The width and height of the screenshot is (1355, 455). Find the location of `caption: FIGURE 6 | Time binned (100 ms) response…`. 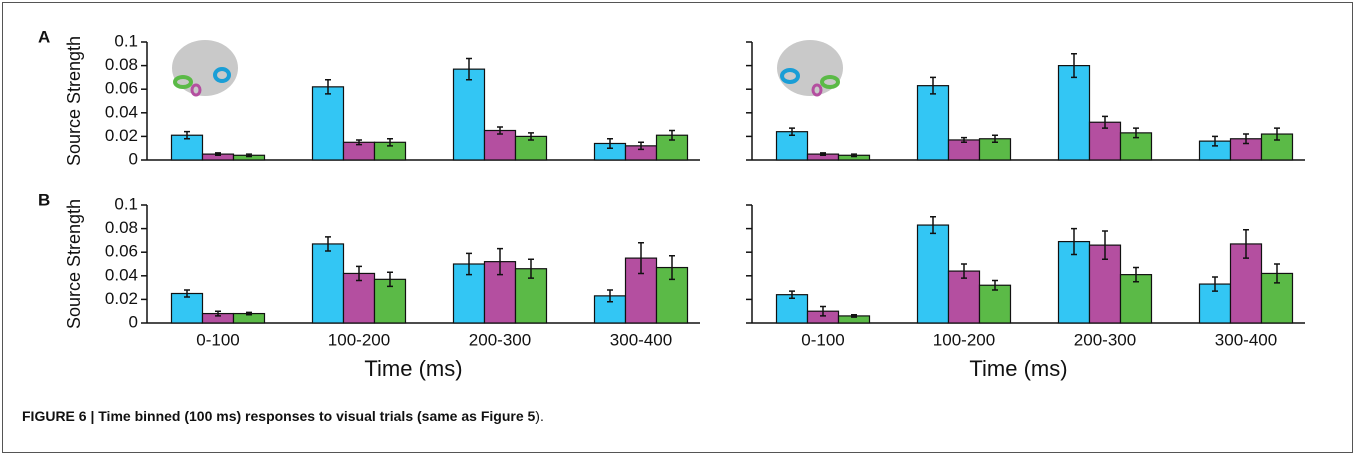

caption: FIGURE 6 | Time binned (100 ms) response… is located at coordinates (283, 416).